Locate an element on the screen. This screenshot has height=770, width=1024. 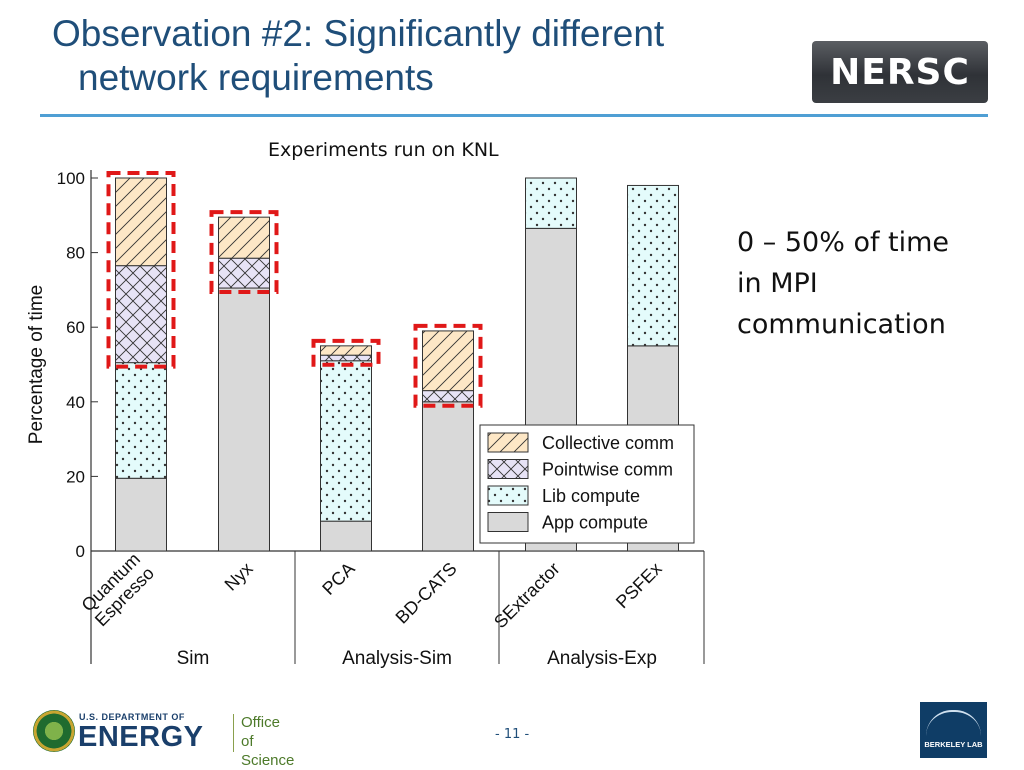
doe-seal-icon is located at coordinates (54, 731).